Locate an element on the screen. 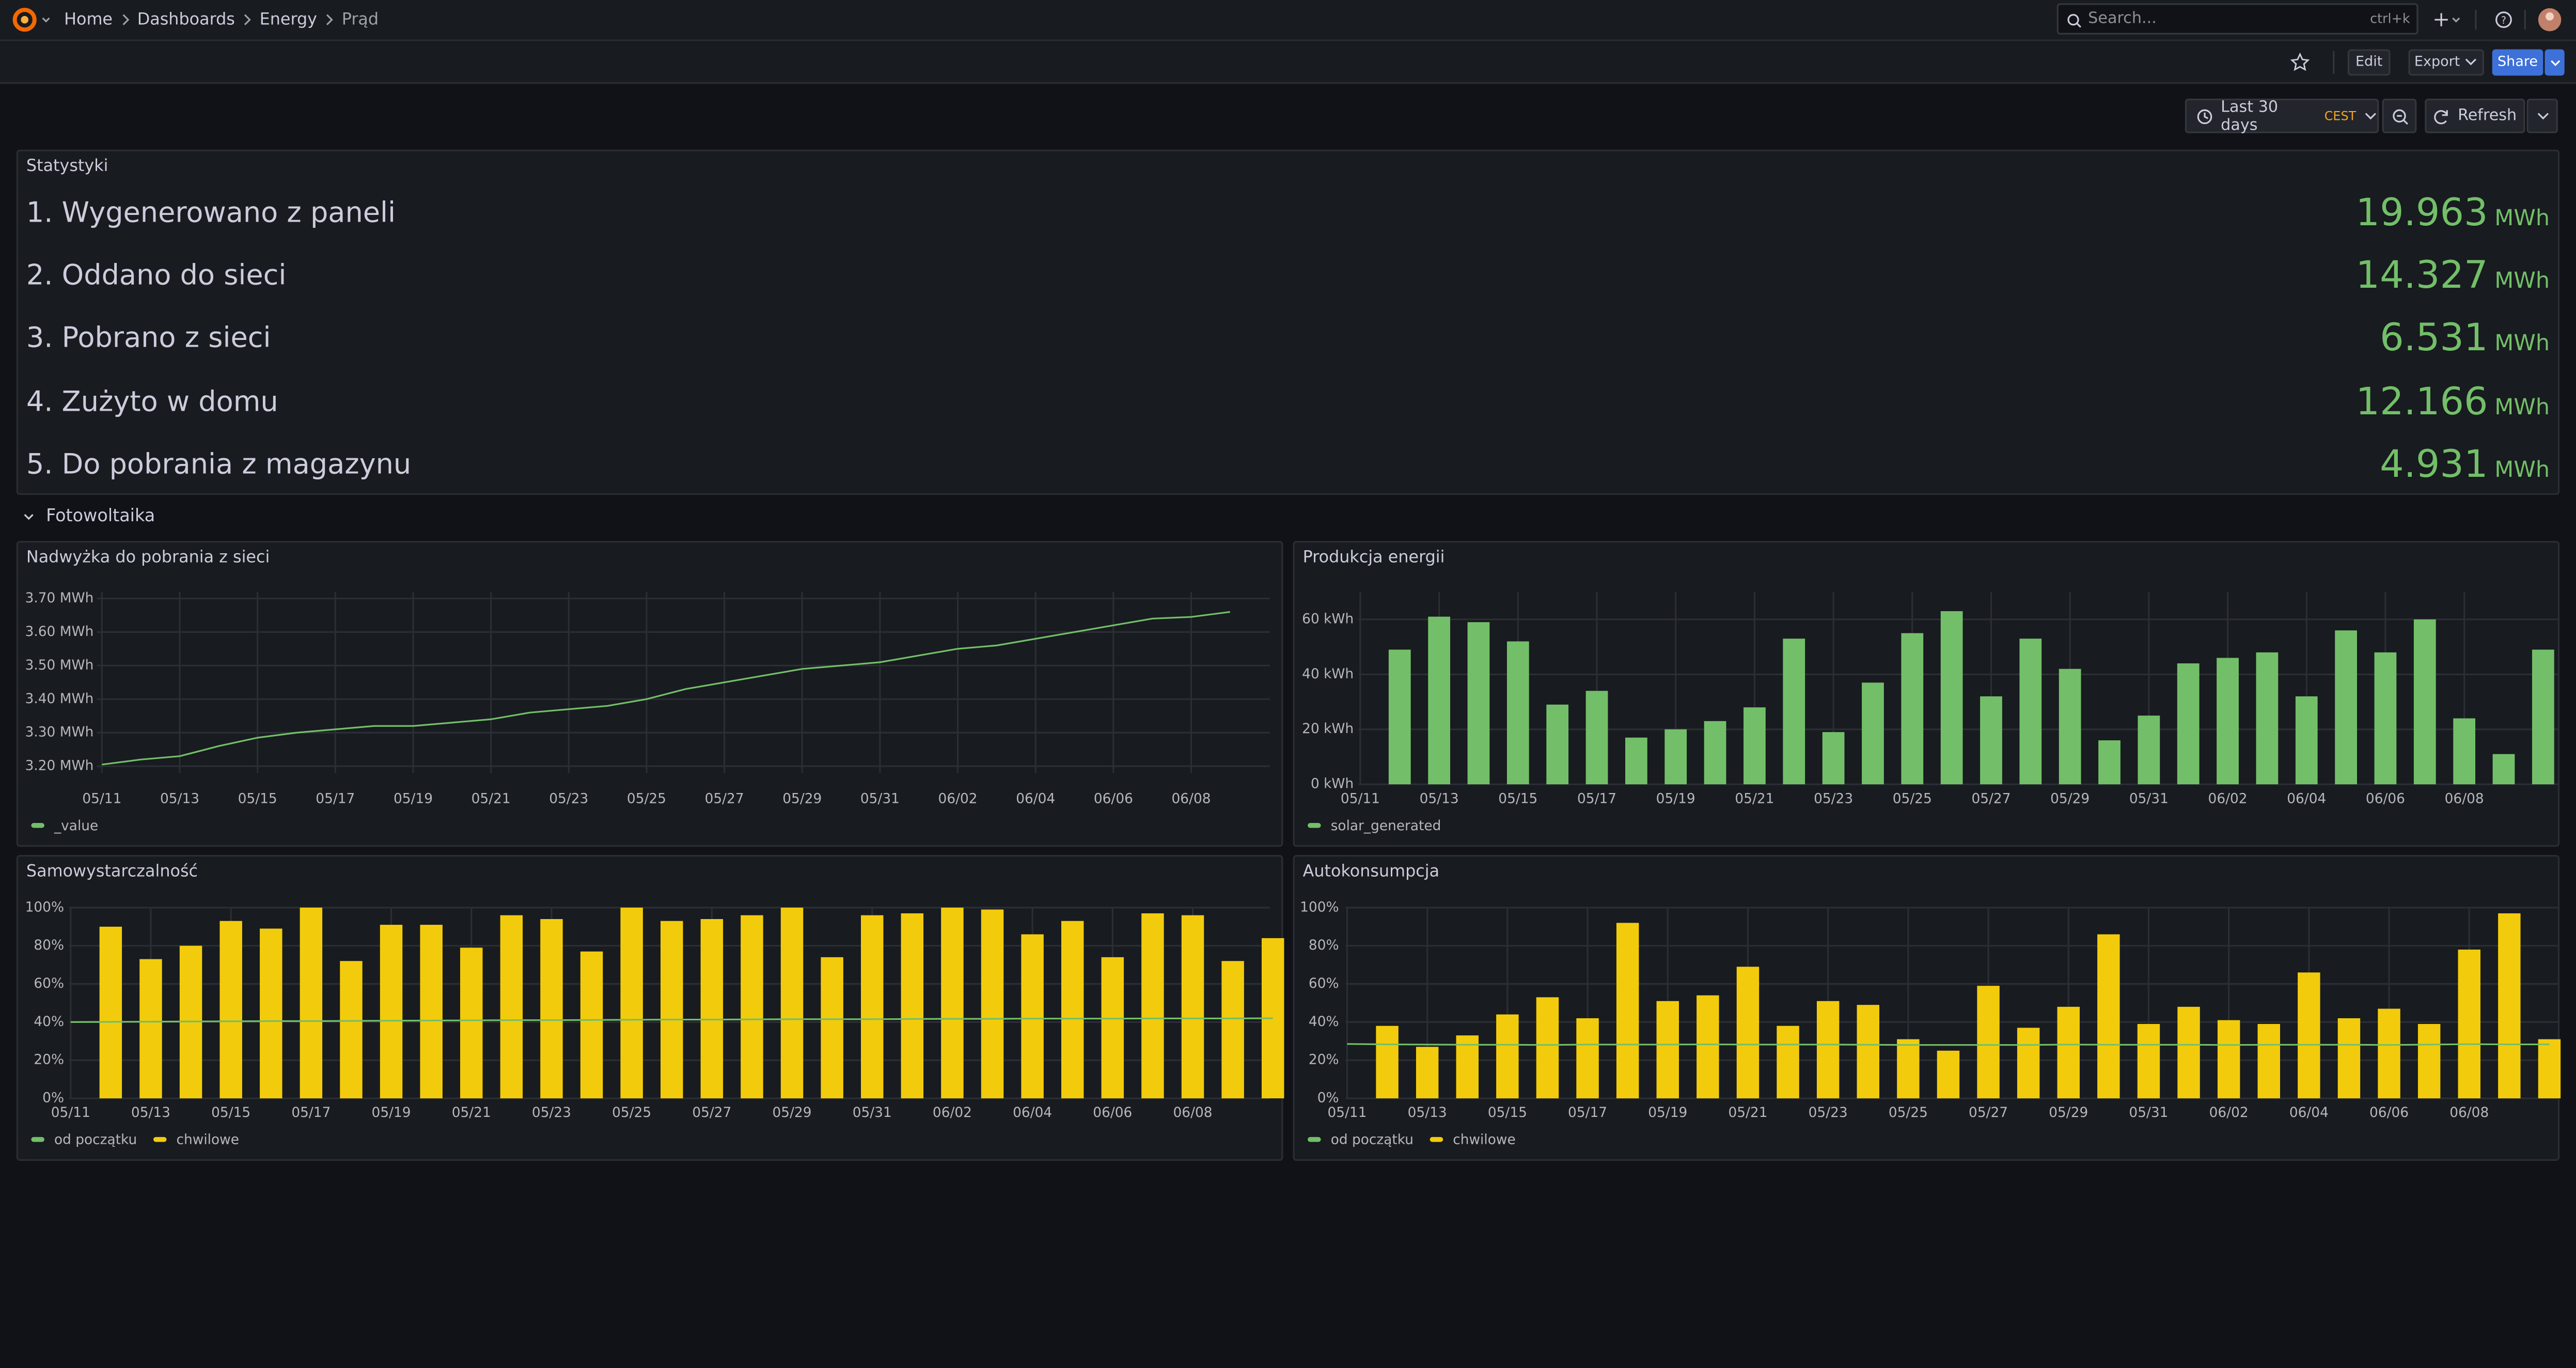 The width and height of the screenshot is (2576, 1368). refresh-button: Refresh is located at coordinates (2475, 116).